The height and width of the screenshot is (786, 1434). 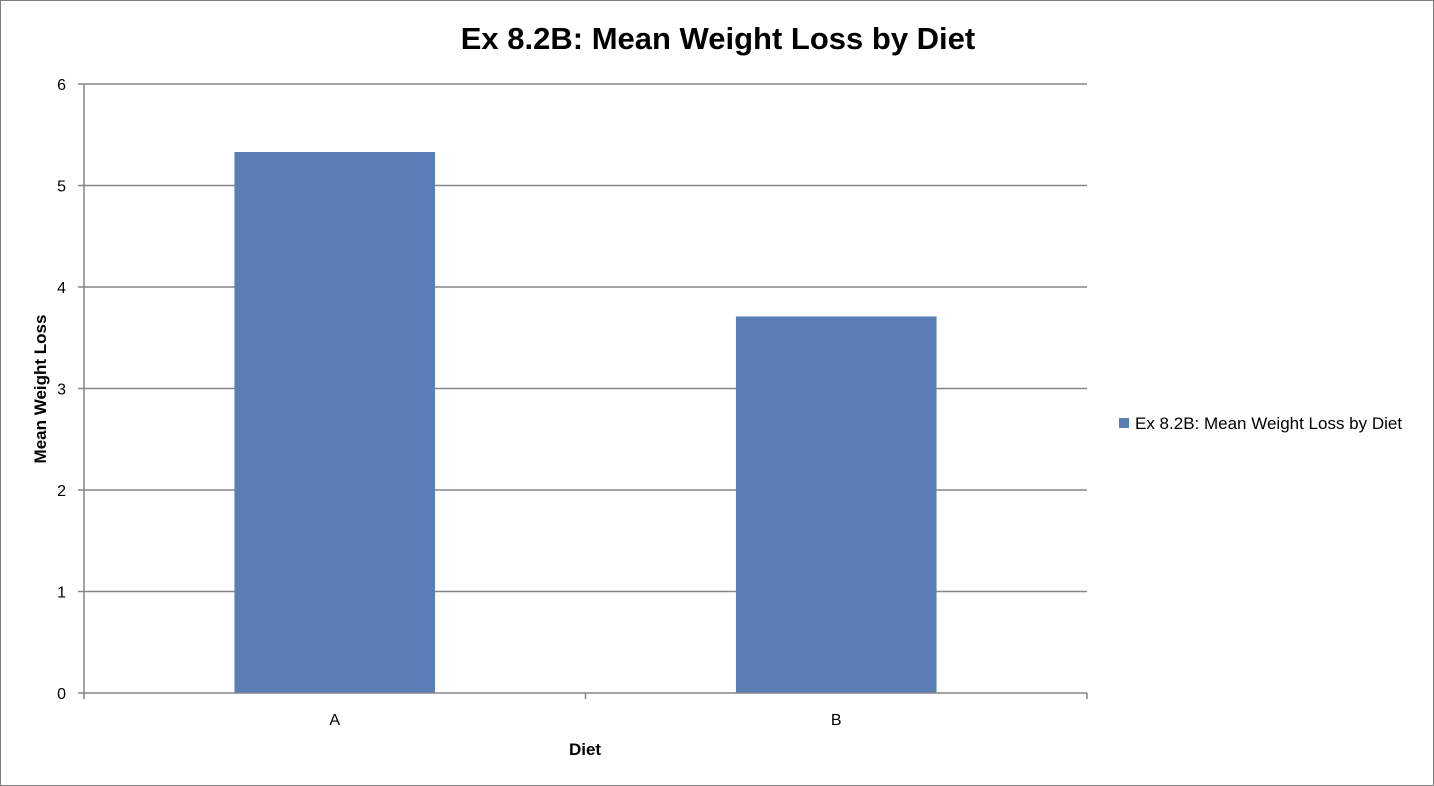 What do you see at coordinates (585, 749) in the screenshot?
I see `x-axis-label: Diet` at bounding box center [585, 749].